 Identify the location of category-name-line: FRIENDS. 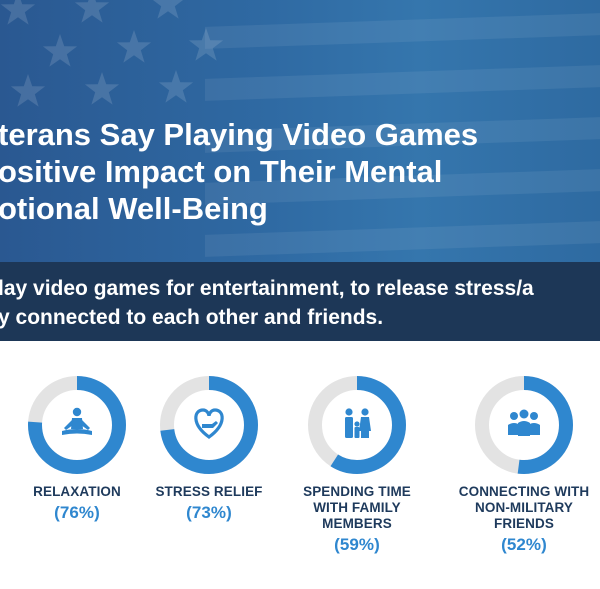
(524, 523).